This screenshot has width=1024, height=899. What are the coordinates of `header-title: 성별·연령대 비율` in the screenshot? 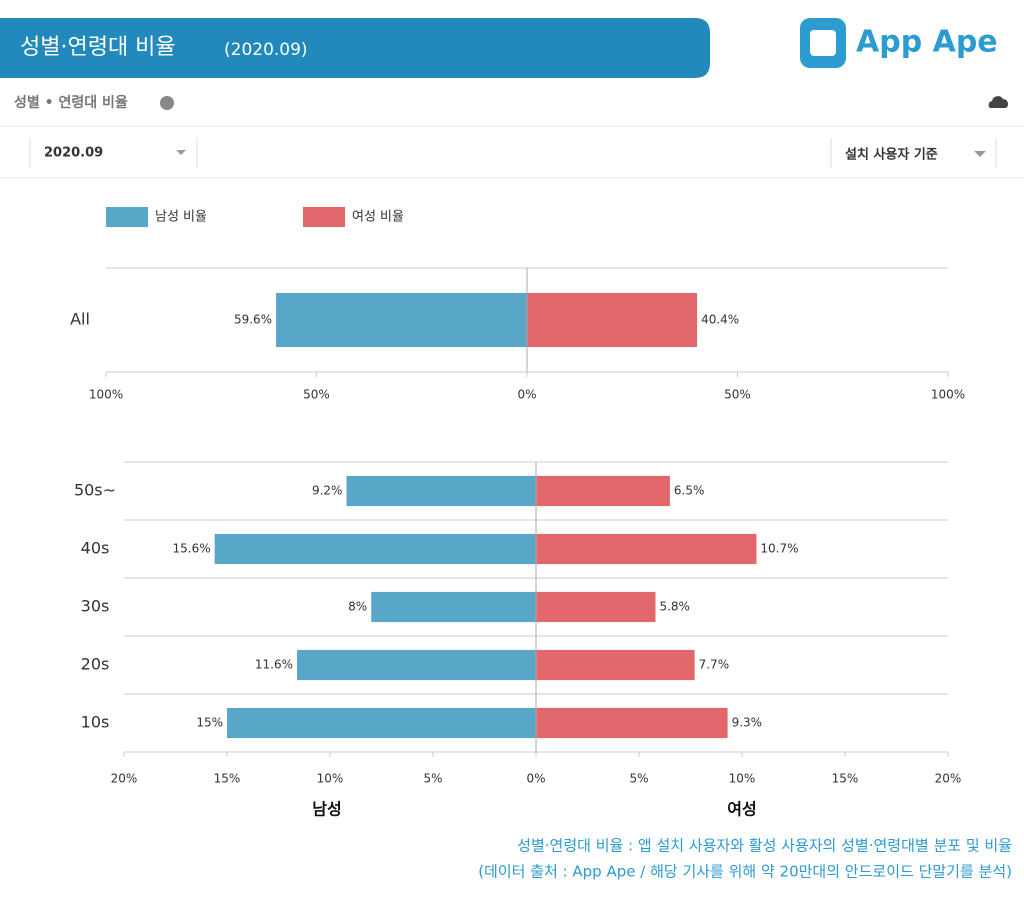 It's located at (98, 47).